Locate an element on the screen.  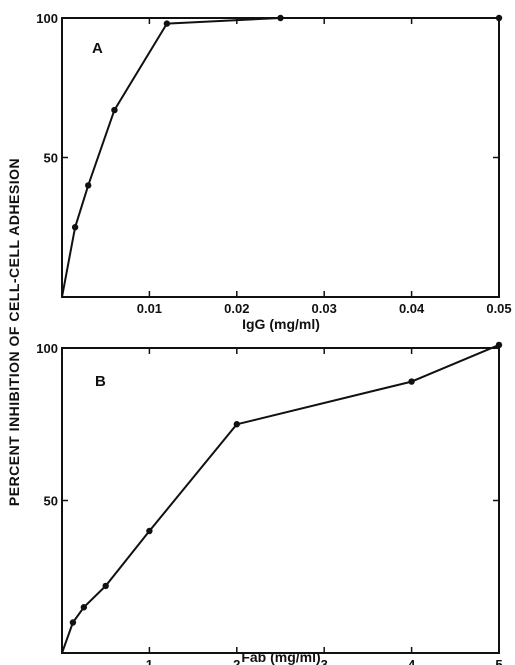
panel-a-x-tick-label: 0.05 is located at coordinates (498, 308).